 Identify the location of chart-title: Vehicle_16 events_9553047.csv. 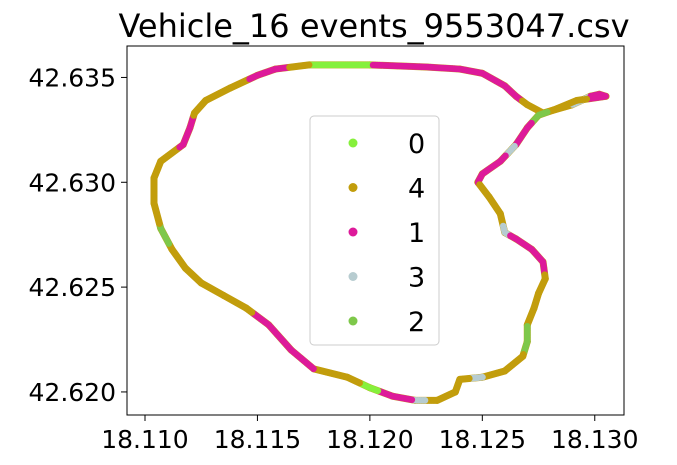
(373, 26).